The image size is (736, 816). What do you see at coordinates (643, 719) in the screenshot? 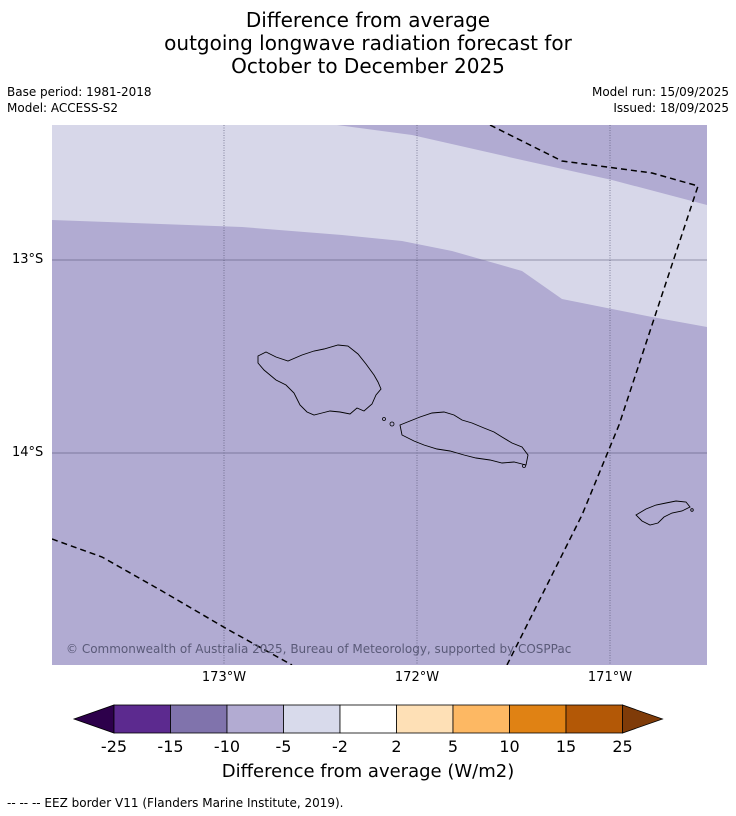
I see `colorbar-extend-high` at bounding box center [643, 719].